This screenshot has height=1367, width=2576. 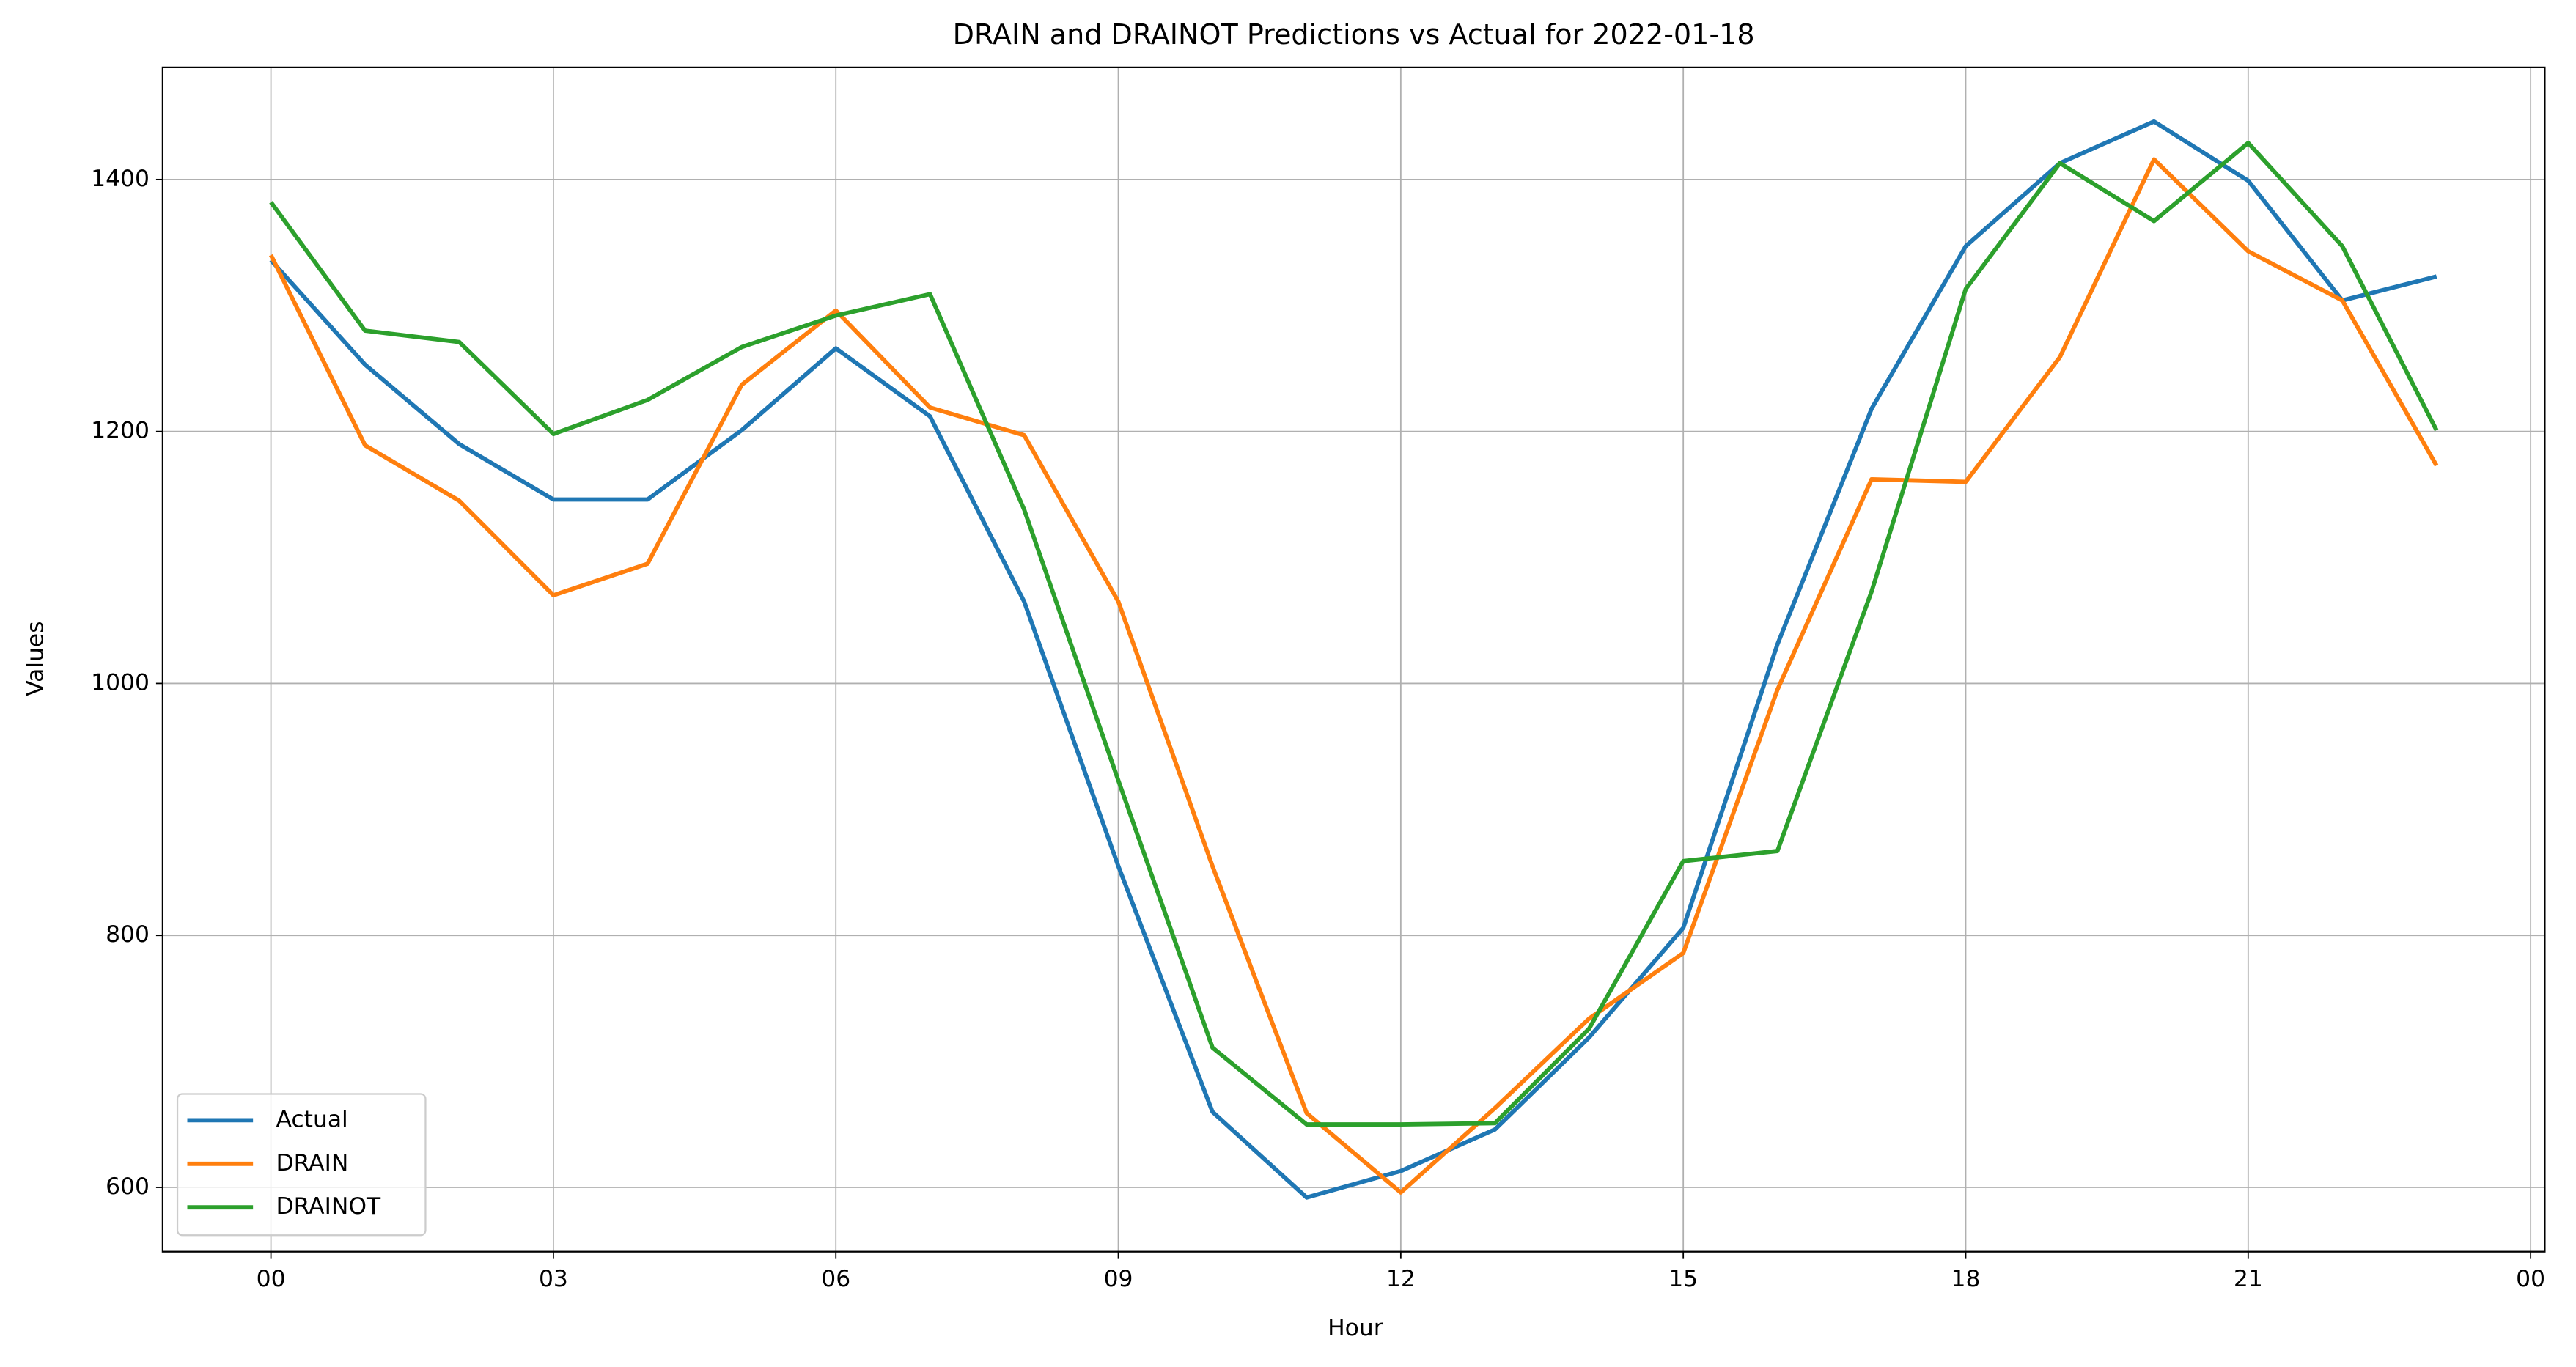 What do you see at coordinates (128, 1186) in the screenshot?
I see `y-tick-label: 600` at bounding box center [128, 1186].